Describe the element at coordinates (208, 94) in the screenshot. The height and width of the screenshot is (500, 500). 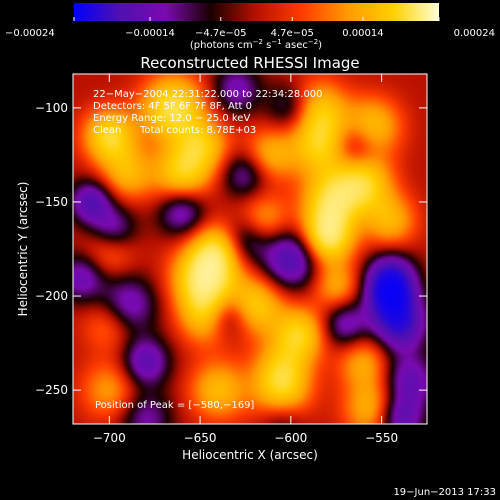
I see `time-range-annotation: 22−May−2004 22:31:22.000 to 22:34:28.000` at that location.